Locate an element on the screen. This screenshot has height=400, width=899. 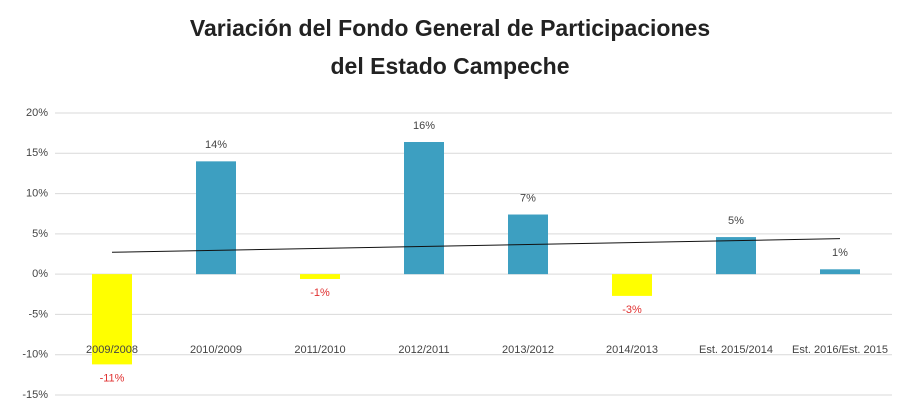
value-label: 1% is located at coordinates (840, 253).